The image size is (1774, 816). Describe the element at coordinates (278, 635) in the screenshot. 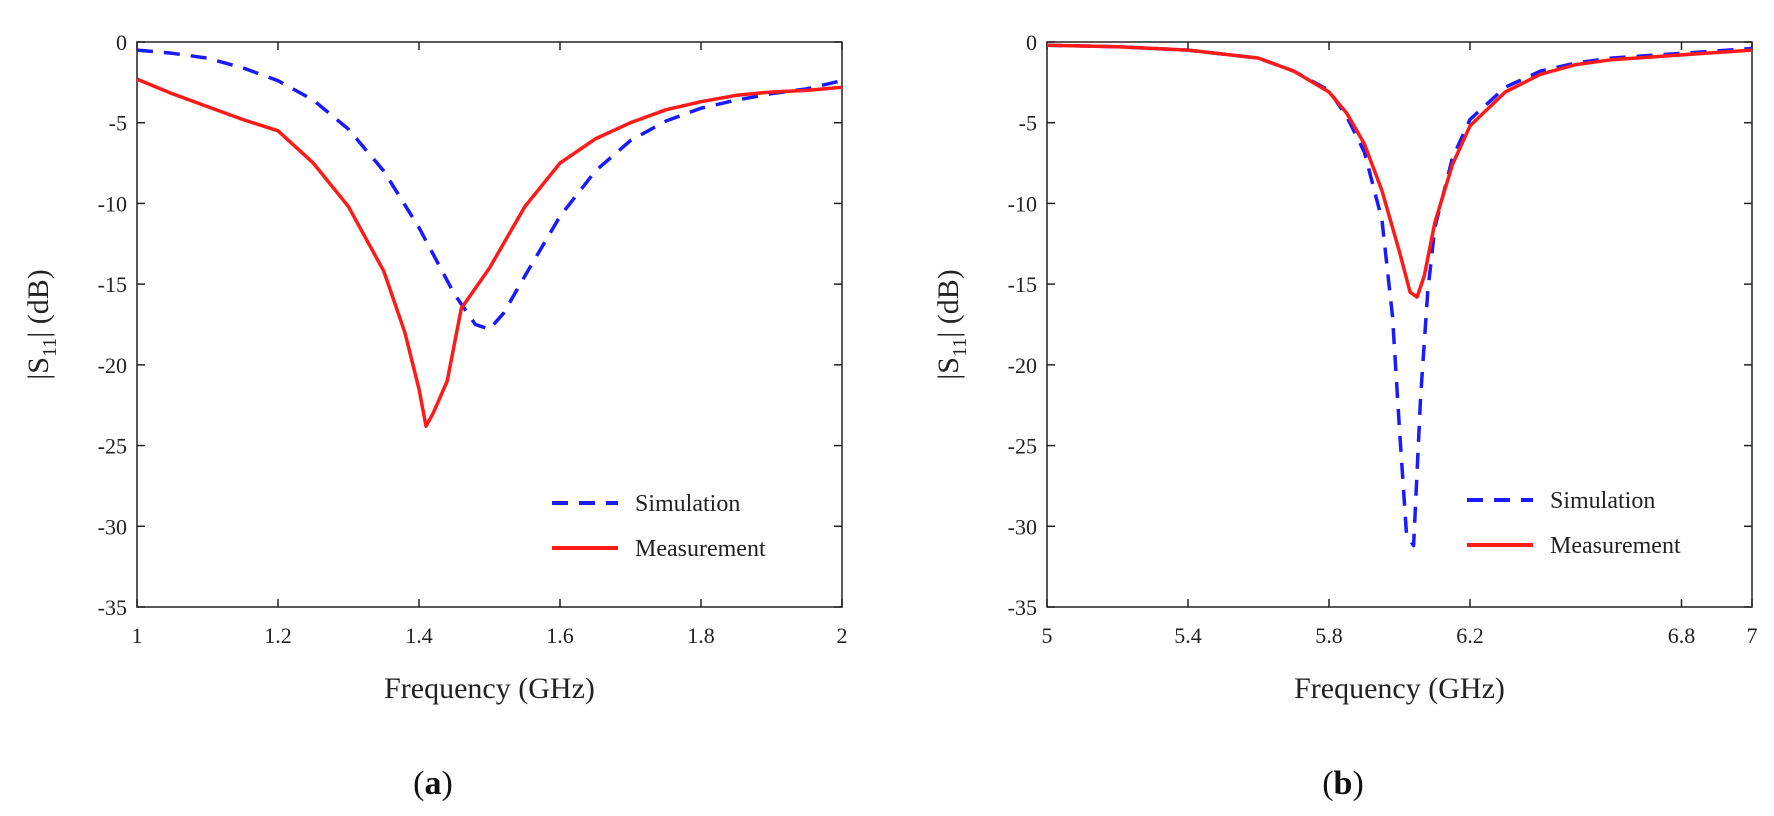

I see `x-tick-label-a: 1.2` at that location.